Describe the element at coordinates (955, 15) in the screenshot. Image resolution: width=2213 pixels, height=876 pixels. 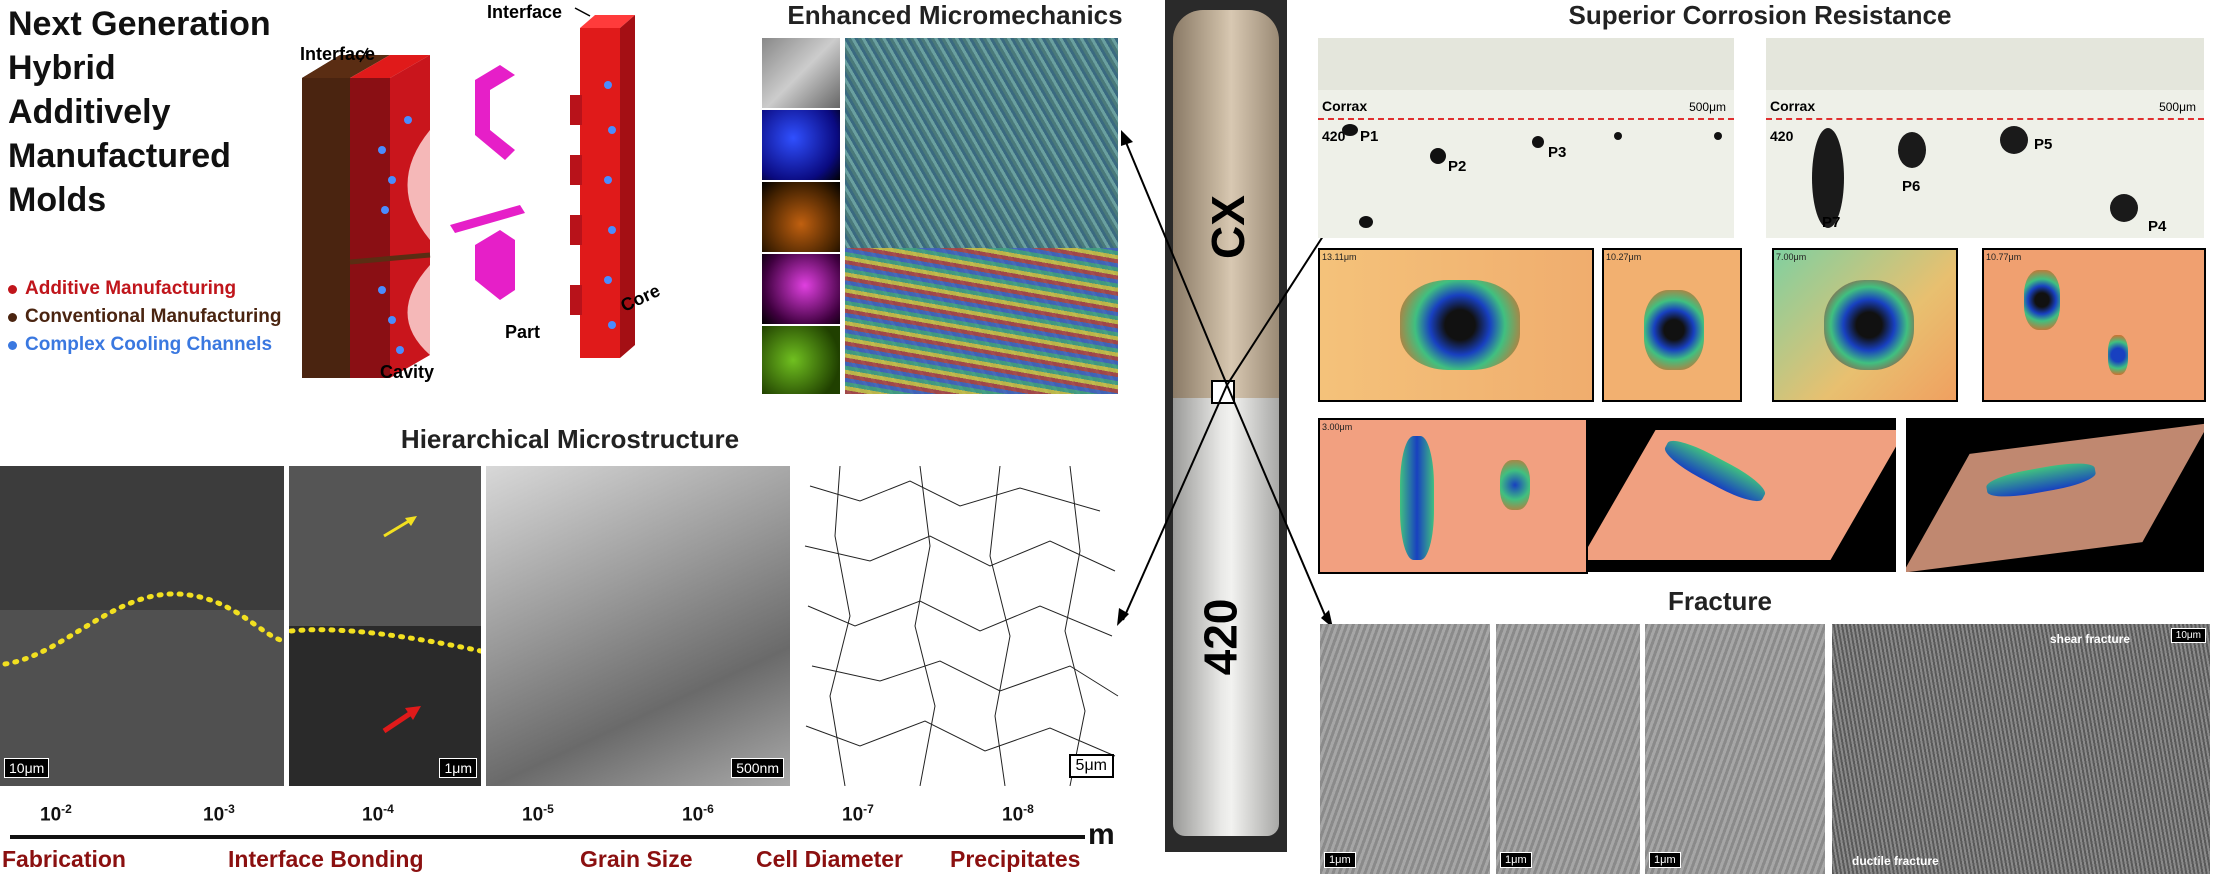
I see `micromechanics-title: Enhanced Micromechanics` at that location.